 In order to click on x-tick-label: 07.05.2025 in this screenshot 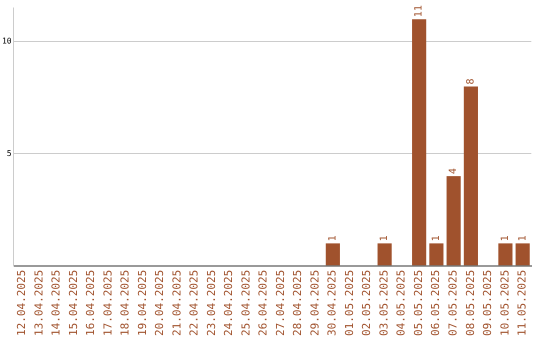, I will do `click(453, 303)`.